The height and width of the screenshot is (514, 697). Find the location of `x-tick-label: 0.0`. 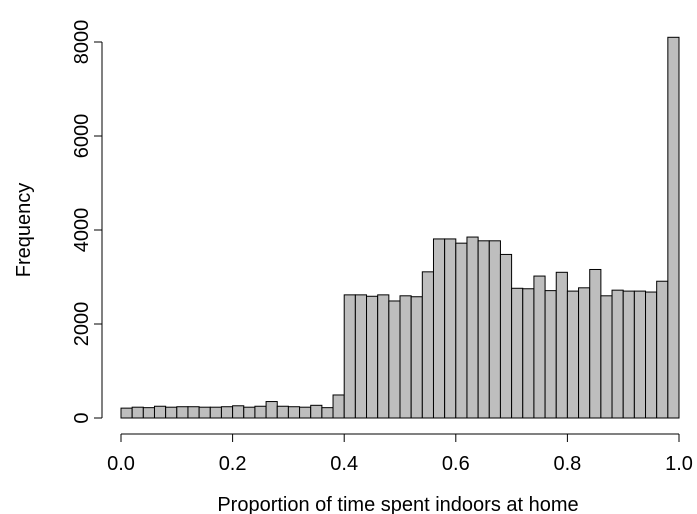

x-tick-label: 0.0 is located at coordinates (121, 464).